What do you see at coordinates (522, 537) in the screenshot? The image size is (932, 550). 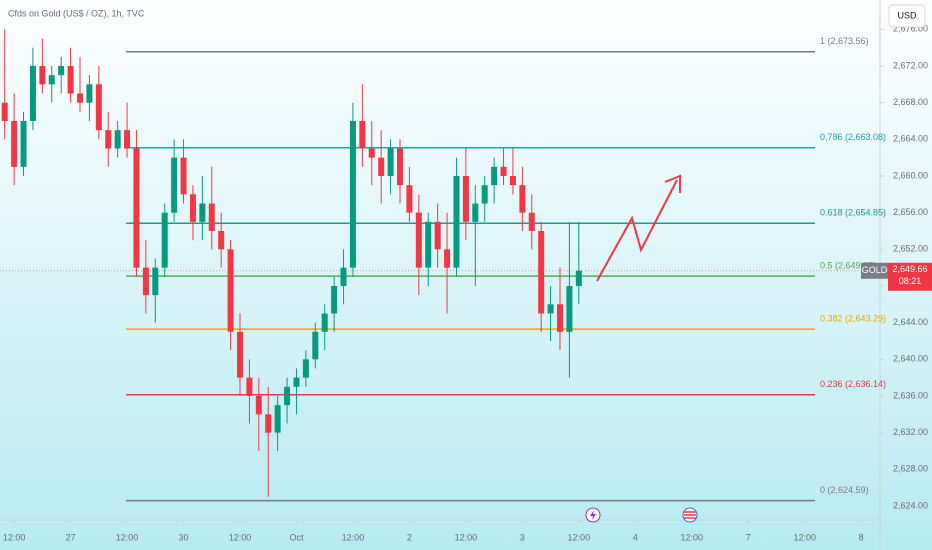 I see `x-tick-label: 3` at bounding box center [522, 537].